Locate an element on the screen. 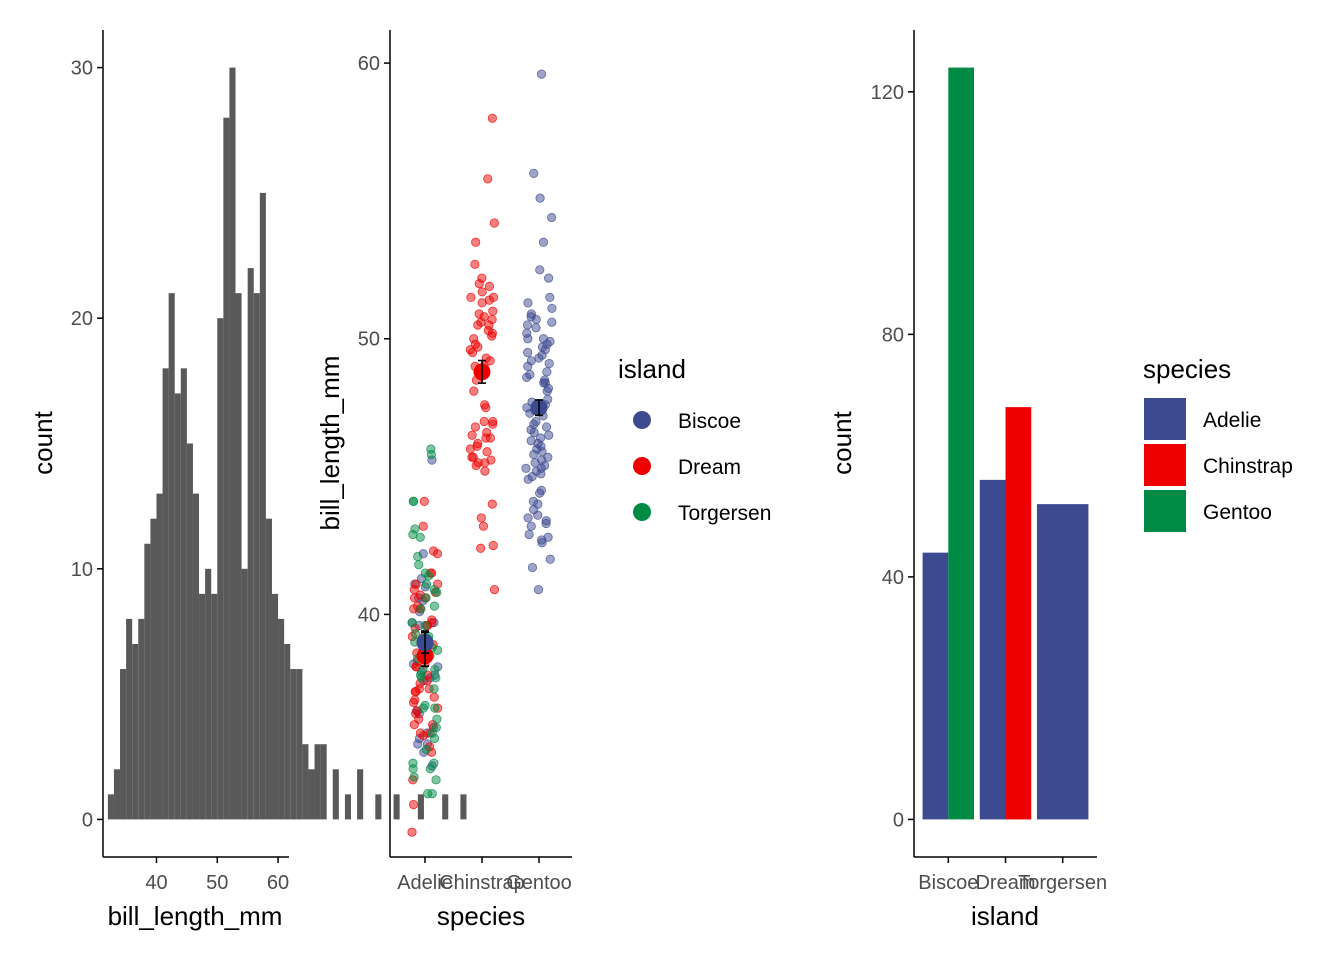  island-legend-label: Dream is located at coordinates (709, 467).